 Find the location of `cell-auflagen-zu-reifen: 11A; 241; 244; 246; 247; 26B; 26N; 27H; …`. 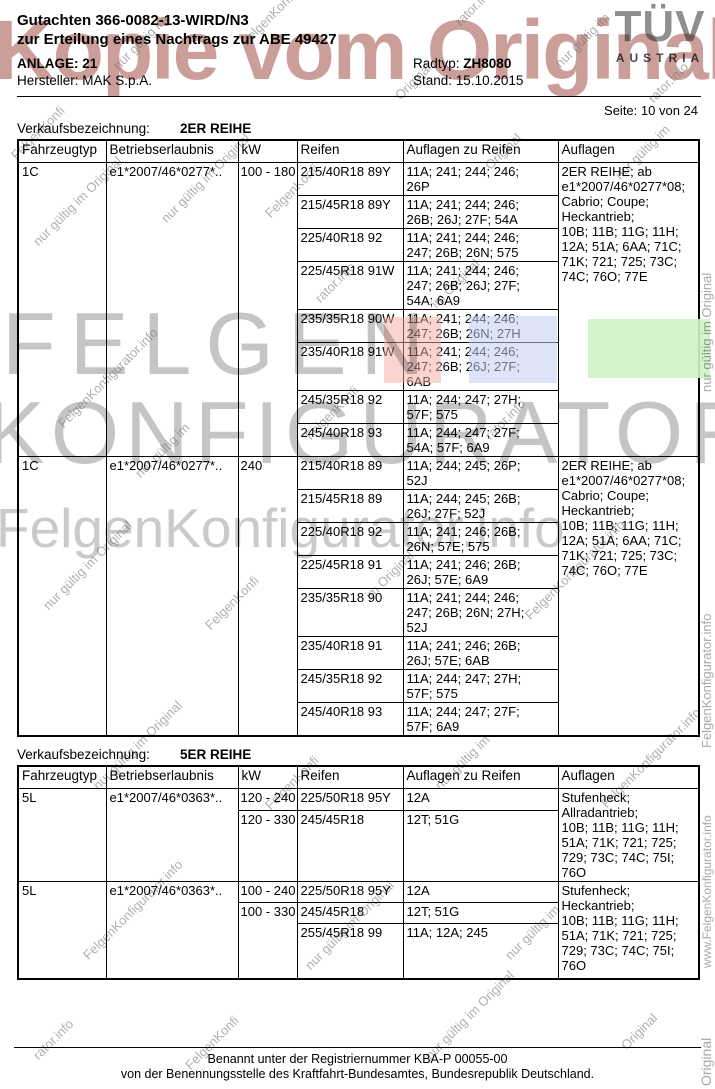

cell-auflagen-zu-reifen: 11A; 241; 244; 246; 247; 26B; 26N; 27H; … is located at coordinates (480, 612).